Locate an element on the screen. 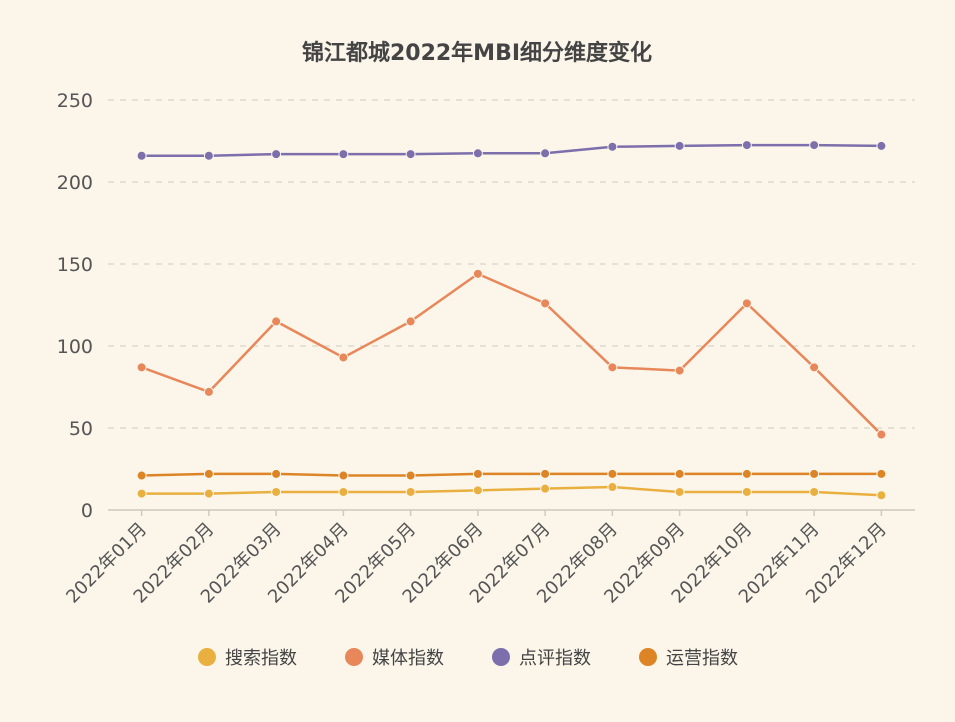 This screenshot has width=955, height=722. y-tick-label: 200 is located at coordinates (75, 183).